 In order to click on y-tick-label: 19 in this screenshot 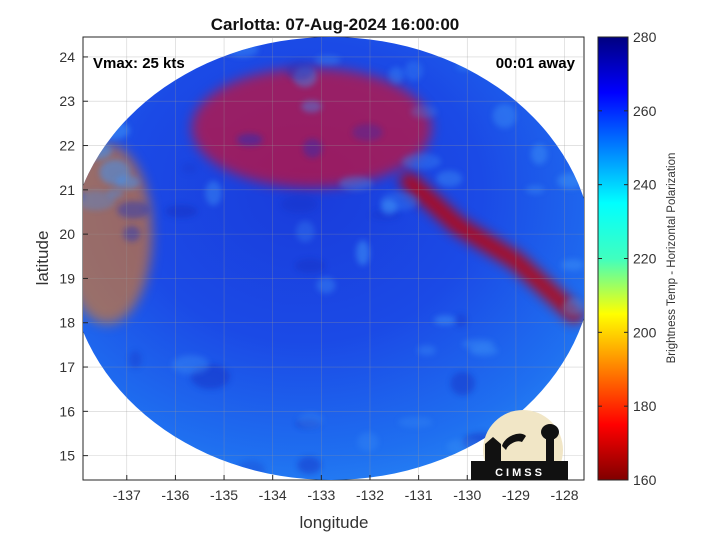, I will do `click(67, 278)`.